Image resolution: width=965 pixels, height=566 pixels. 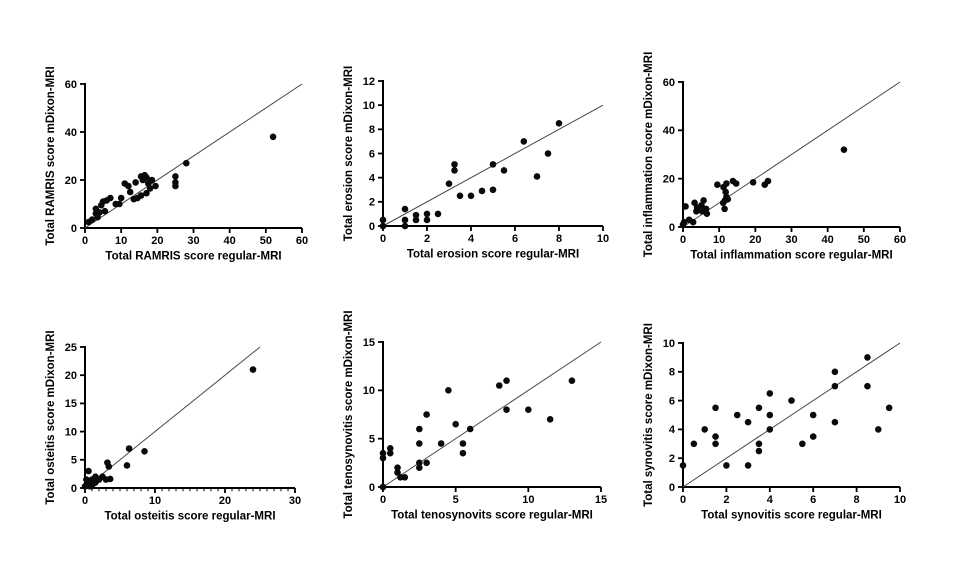 What do you see at coordinates (266, 241) in the screenshot?
I see `x-tick-label: 50` at bounding box center [266, 241].